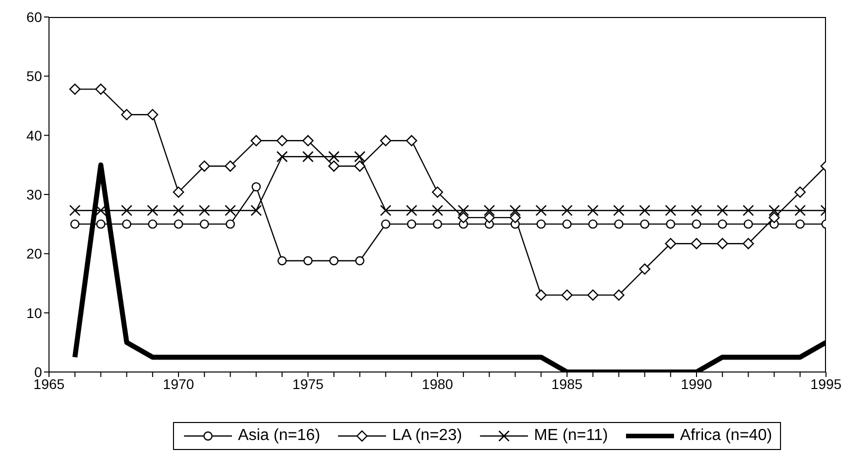 This screenshot has height=455, width=853. What do you see at coordinates (34, 254) in the screenshot?
I see `y-tick-label: 20` at bounding box center [34, 254].